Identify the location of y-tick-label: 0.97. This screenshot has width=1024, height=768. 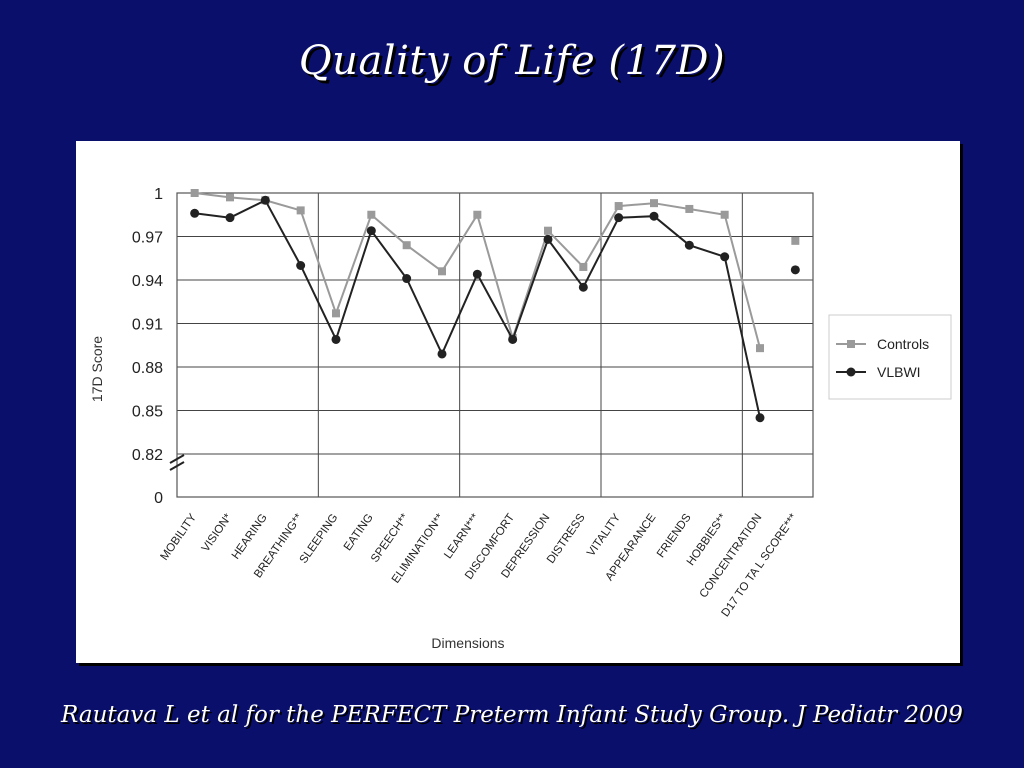
(147, 238).